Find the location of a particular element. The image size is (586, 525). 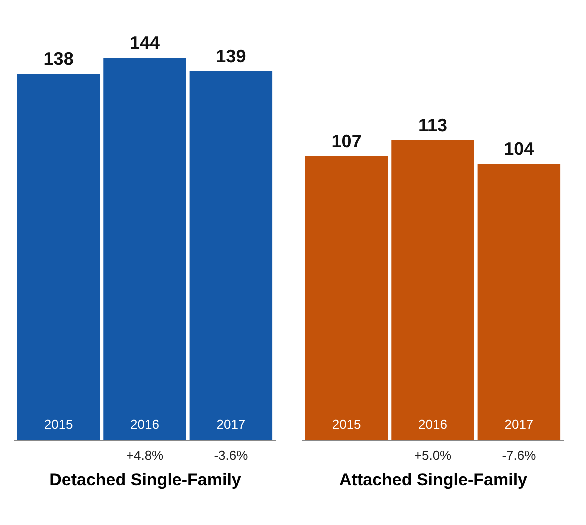

data-label: 107 is located at coordinates (347, 141).